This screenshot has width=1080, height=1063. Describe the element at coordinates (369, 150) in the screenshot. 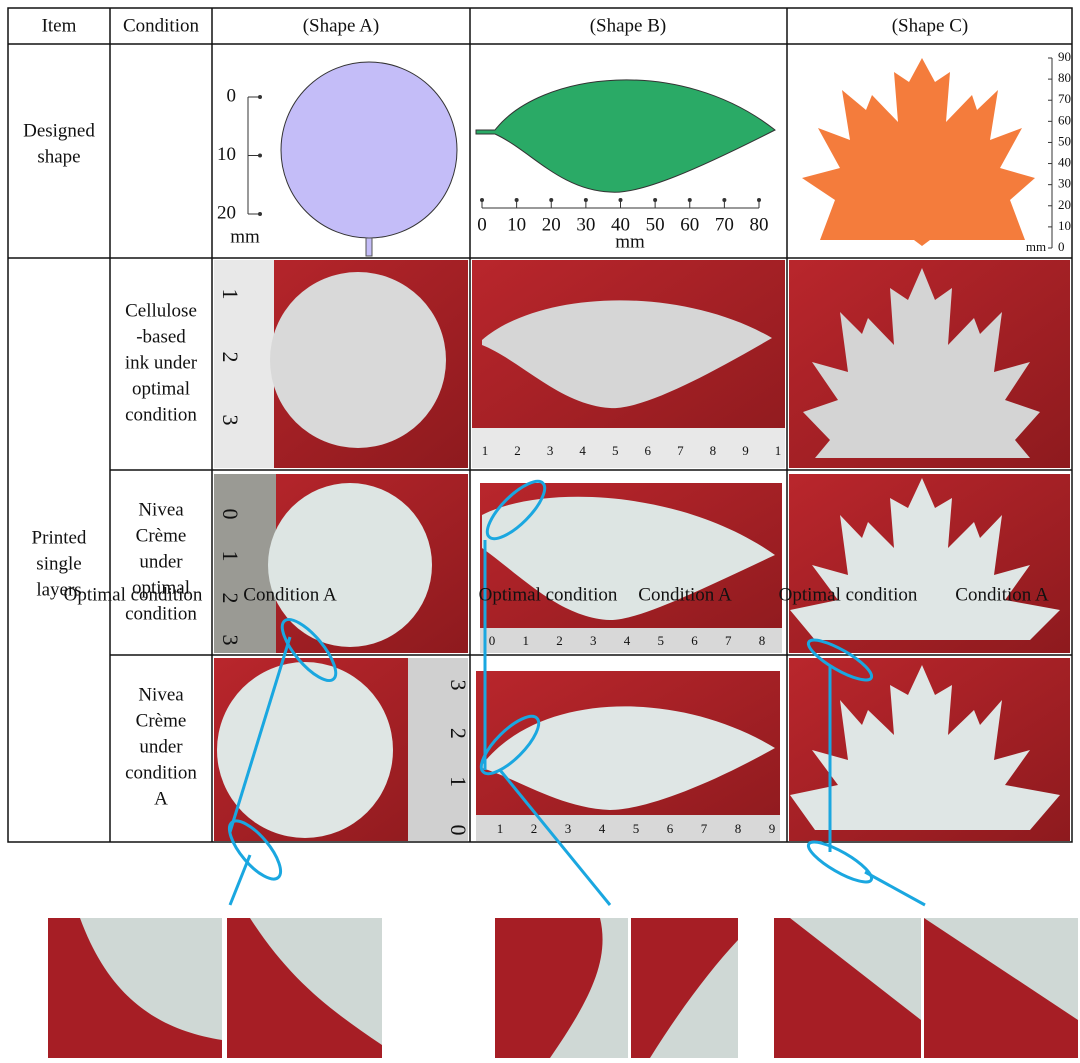

I see `shape-a-circle` at that location.